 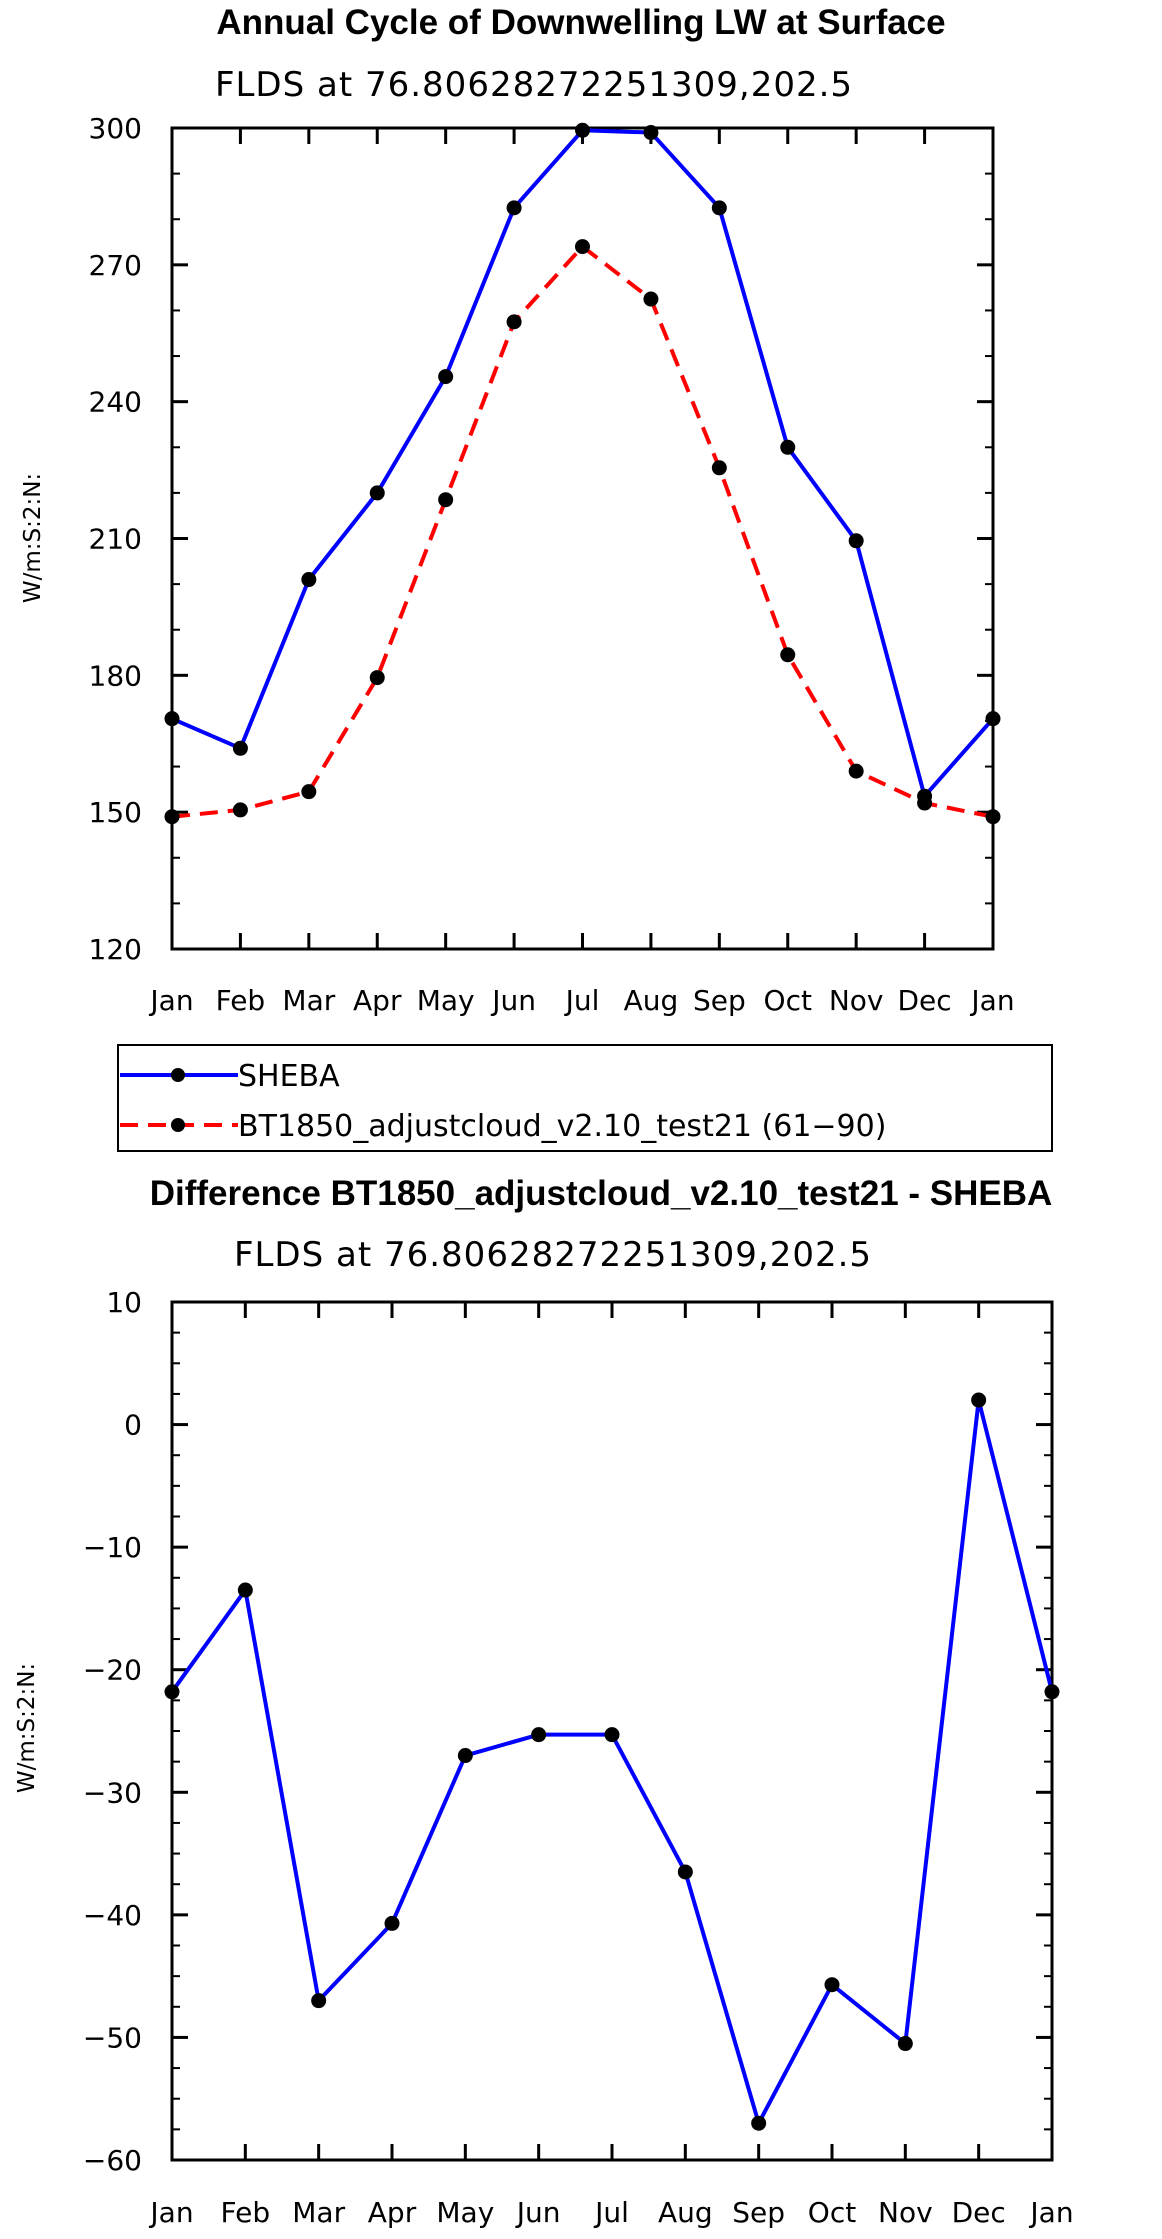 I want to click on y-tick-labels: 120 150 180 210 240 270 300, so click(x=115, y=539).